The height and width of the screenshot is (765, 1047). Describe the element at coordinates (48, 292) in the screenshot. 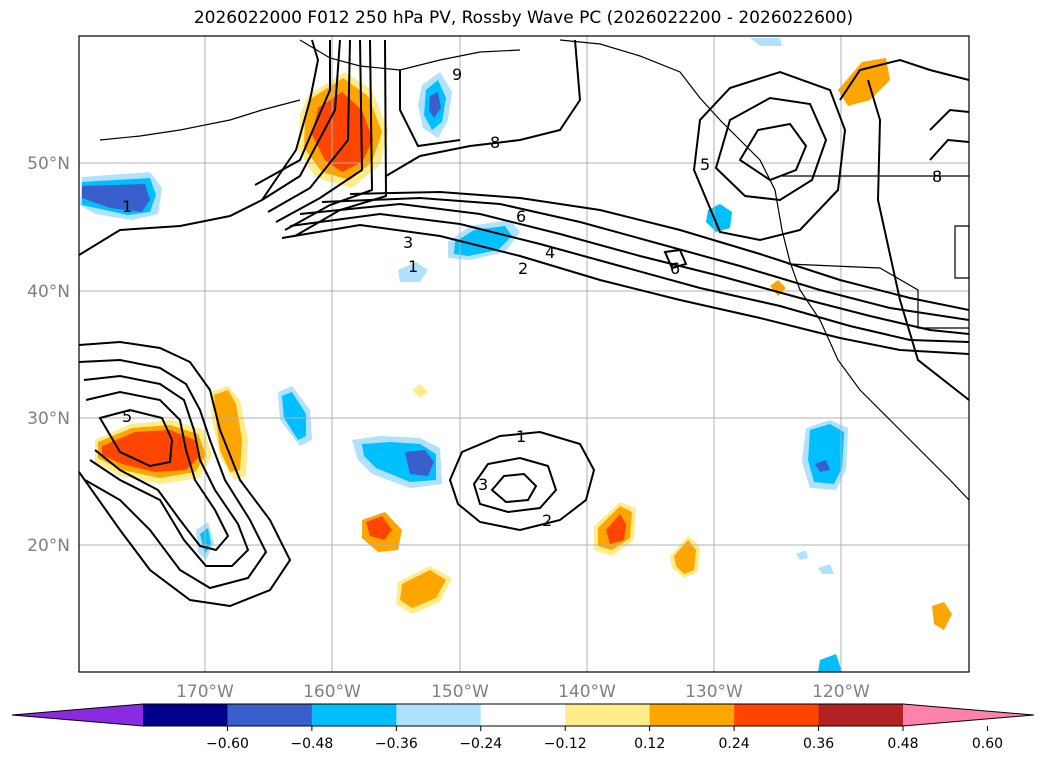

I see `lat-label-40n: 40°N` at that location.